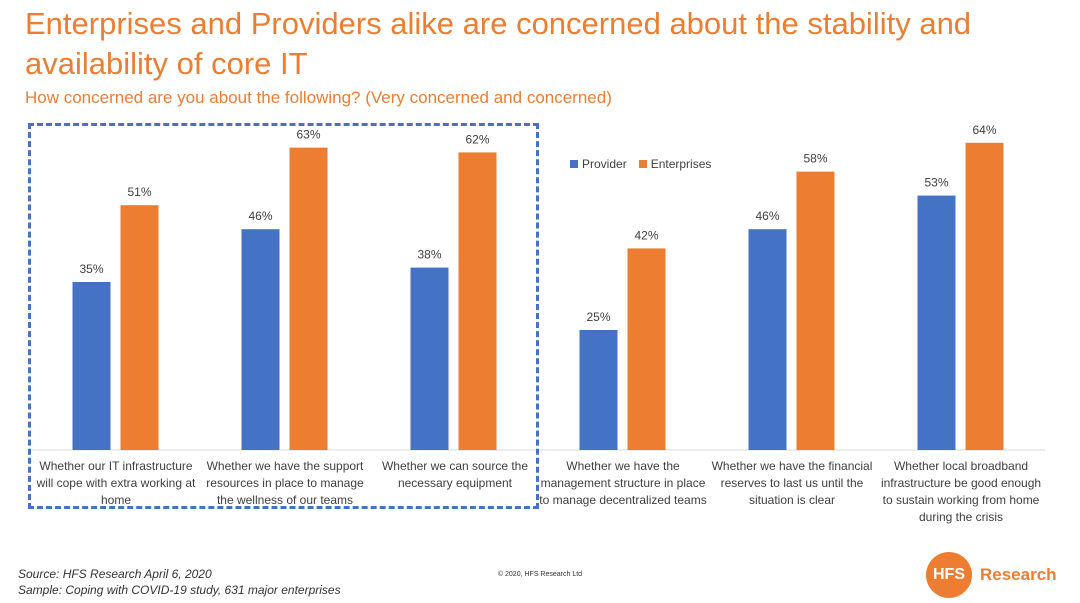  I want to click on legend-item-enterprises: Enterprises, so click(675, 164).